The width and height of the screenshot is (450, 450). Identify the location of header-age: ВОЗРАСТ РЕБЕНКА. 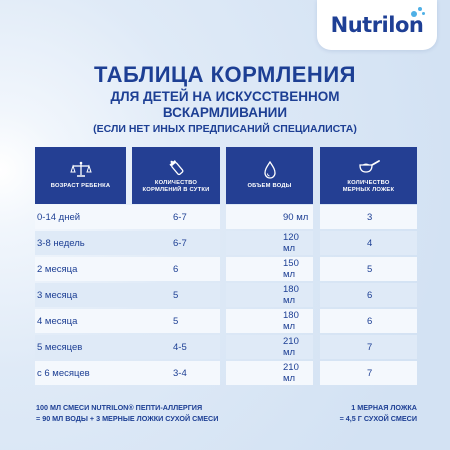
(80, 175).